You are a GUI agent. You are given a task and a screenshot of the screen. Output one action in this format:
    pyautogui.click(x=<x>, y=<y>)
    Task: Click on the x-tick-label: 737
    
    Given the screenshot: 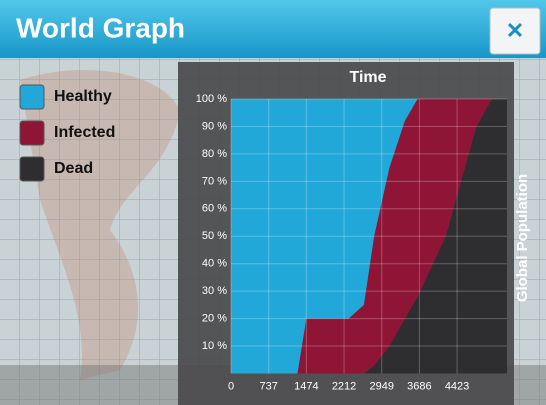 What is the action you would take?
    pyautogui.click(x=268, y=386)
    